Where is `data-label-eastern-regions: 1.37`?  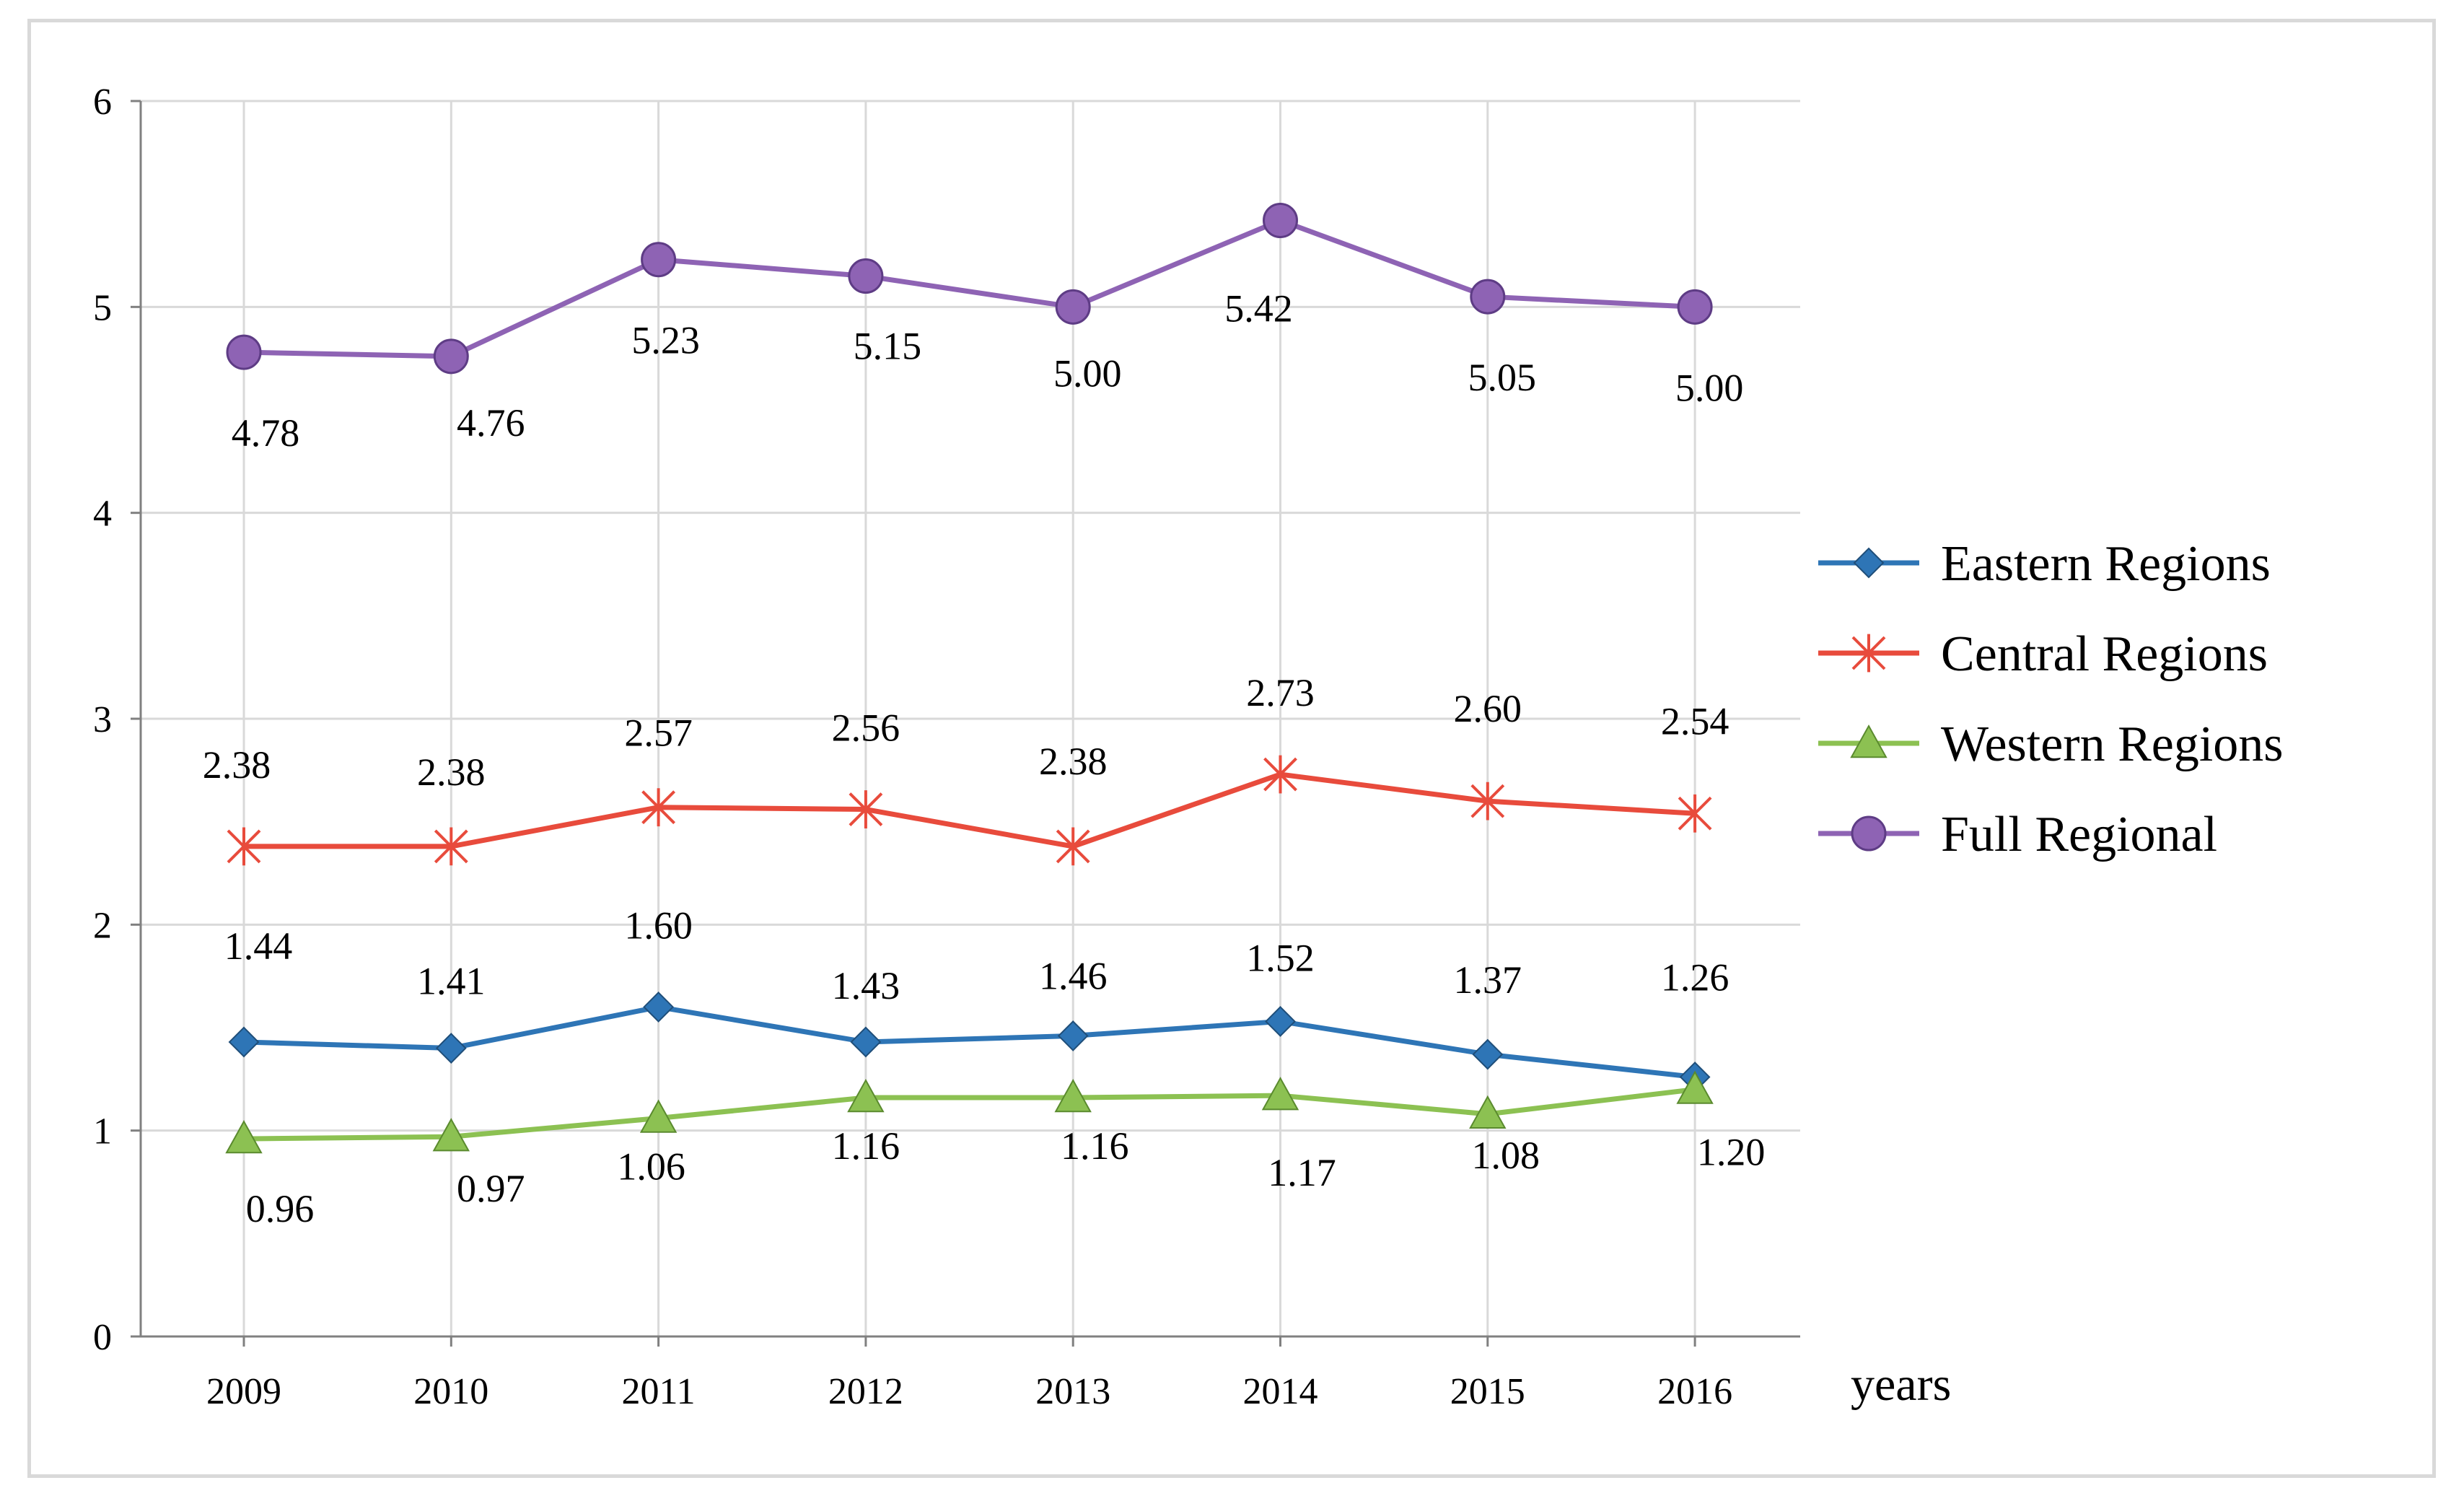 data-label-eastern-regions: 1.37 is located at coordinates (1488, 980).